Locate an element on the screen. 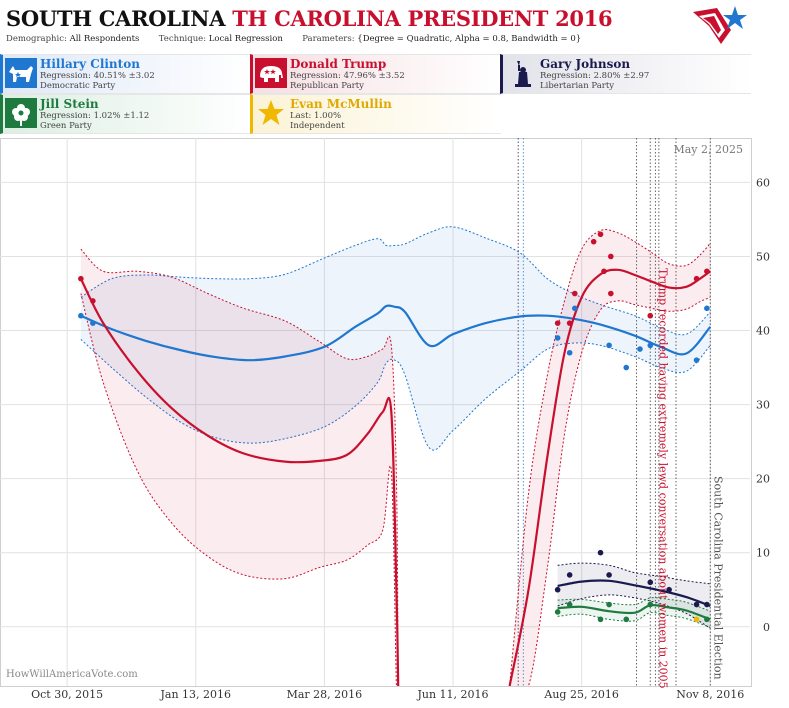 This screenshot has height=708, width=789. johnson-lower-bound is located at coordinates (634, 611).